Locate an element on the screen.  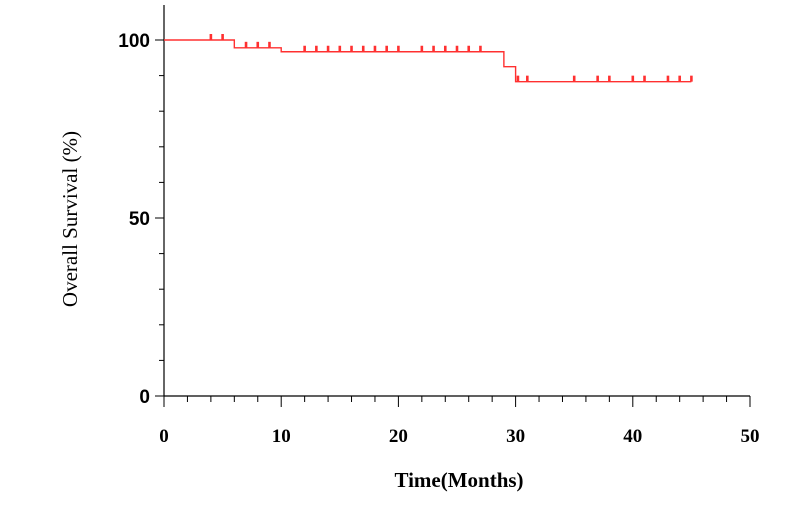
x-tick-label: 30 is located at coordinates (515, 436).